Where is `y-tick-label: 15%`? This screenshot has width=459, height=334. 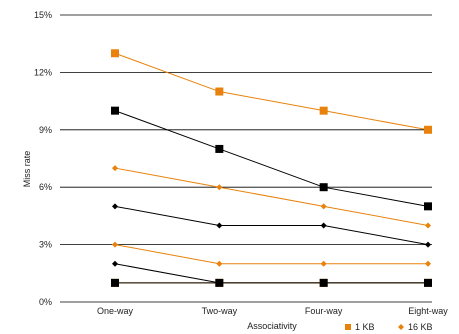
y-tick-label: 15% is located at coordinates (43, 15).